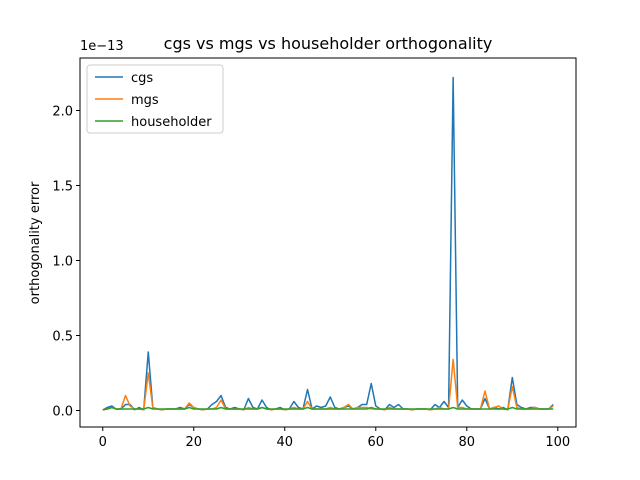 This screenshot has width=640, height=480. What do you see at coordinates (142, 78) in the screenshot?
I see `legend-label-cgs: cgs` at bounding box center [142, 78].